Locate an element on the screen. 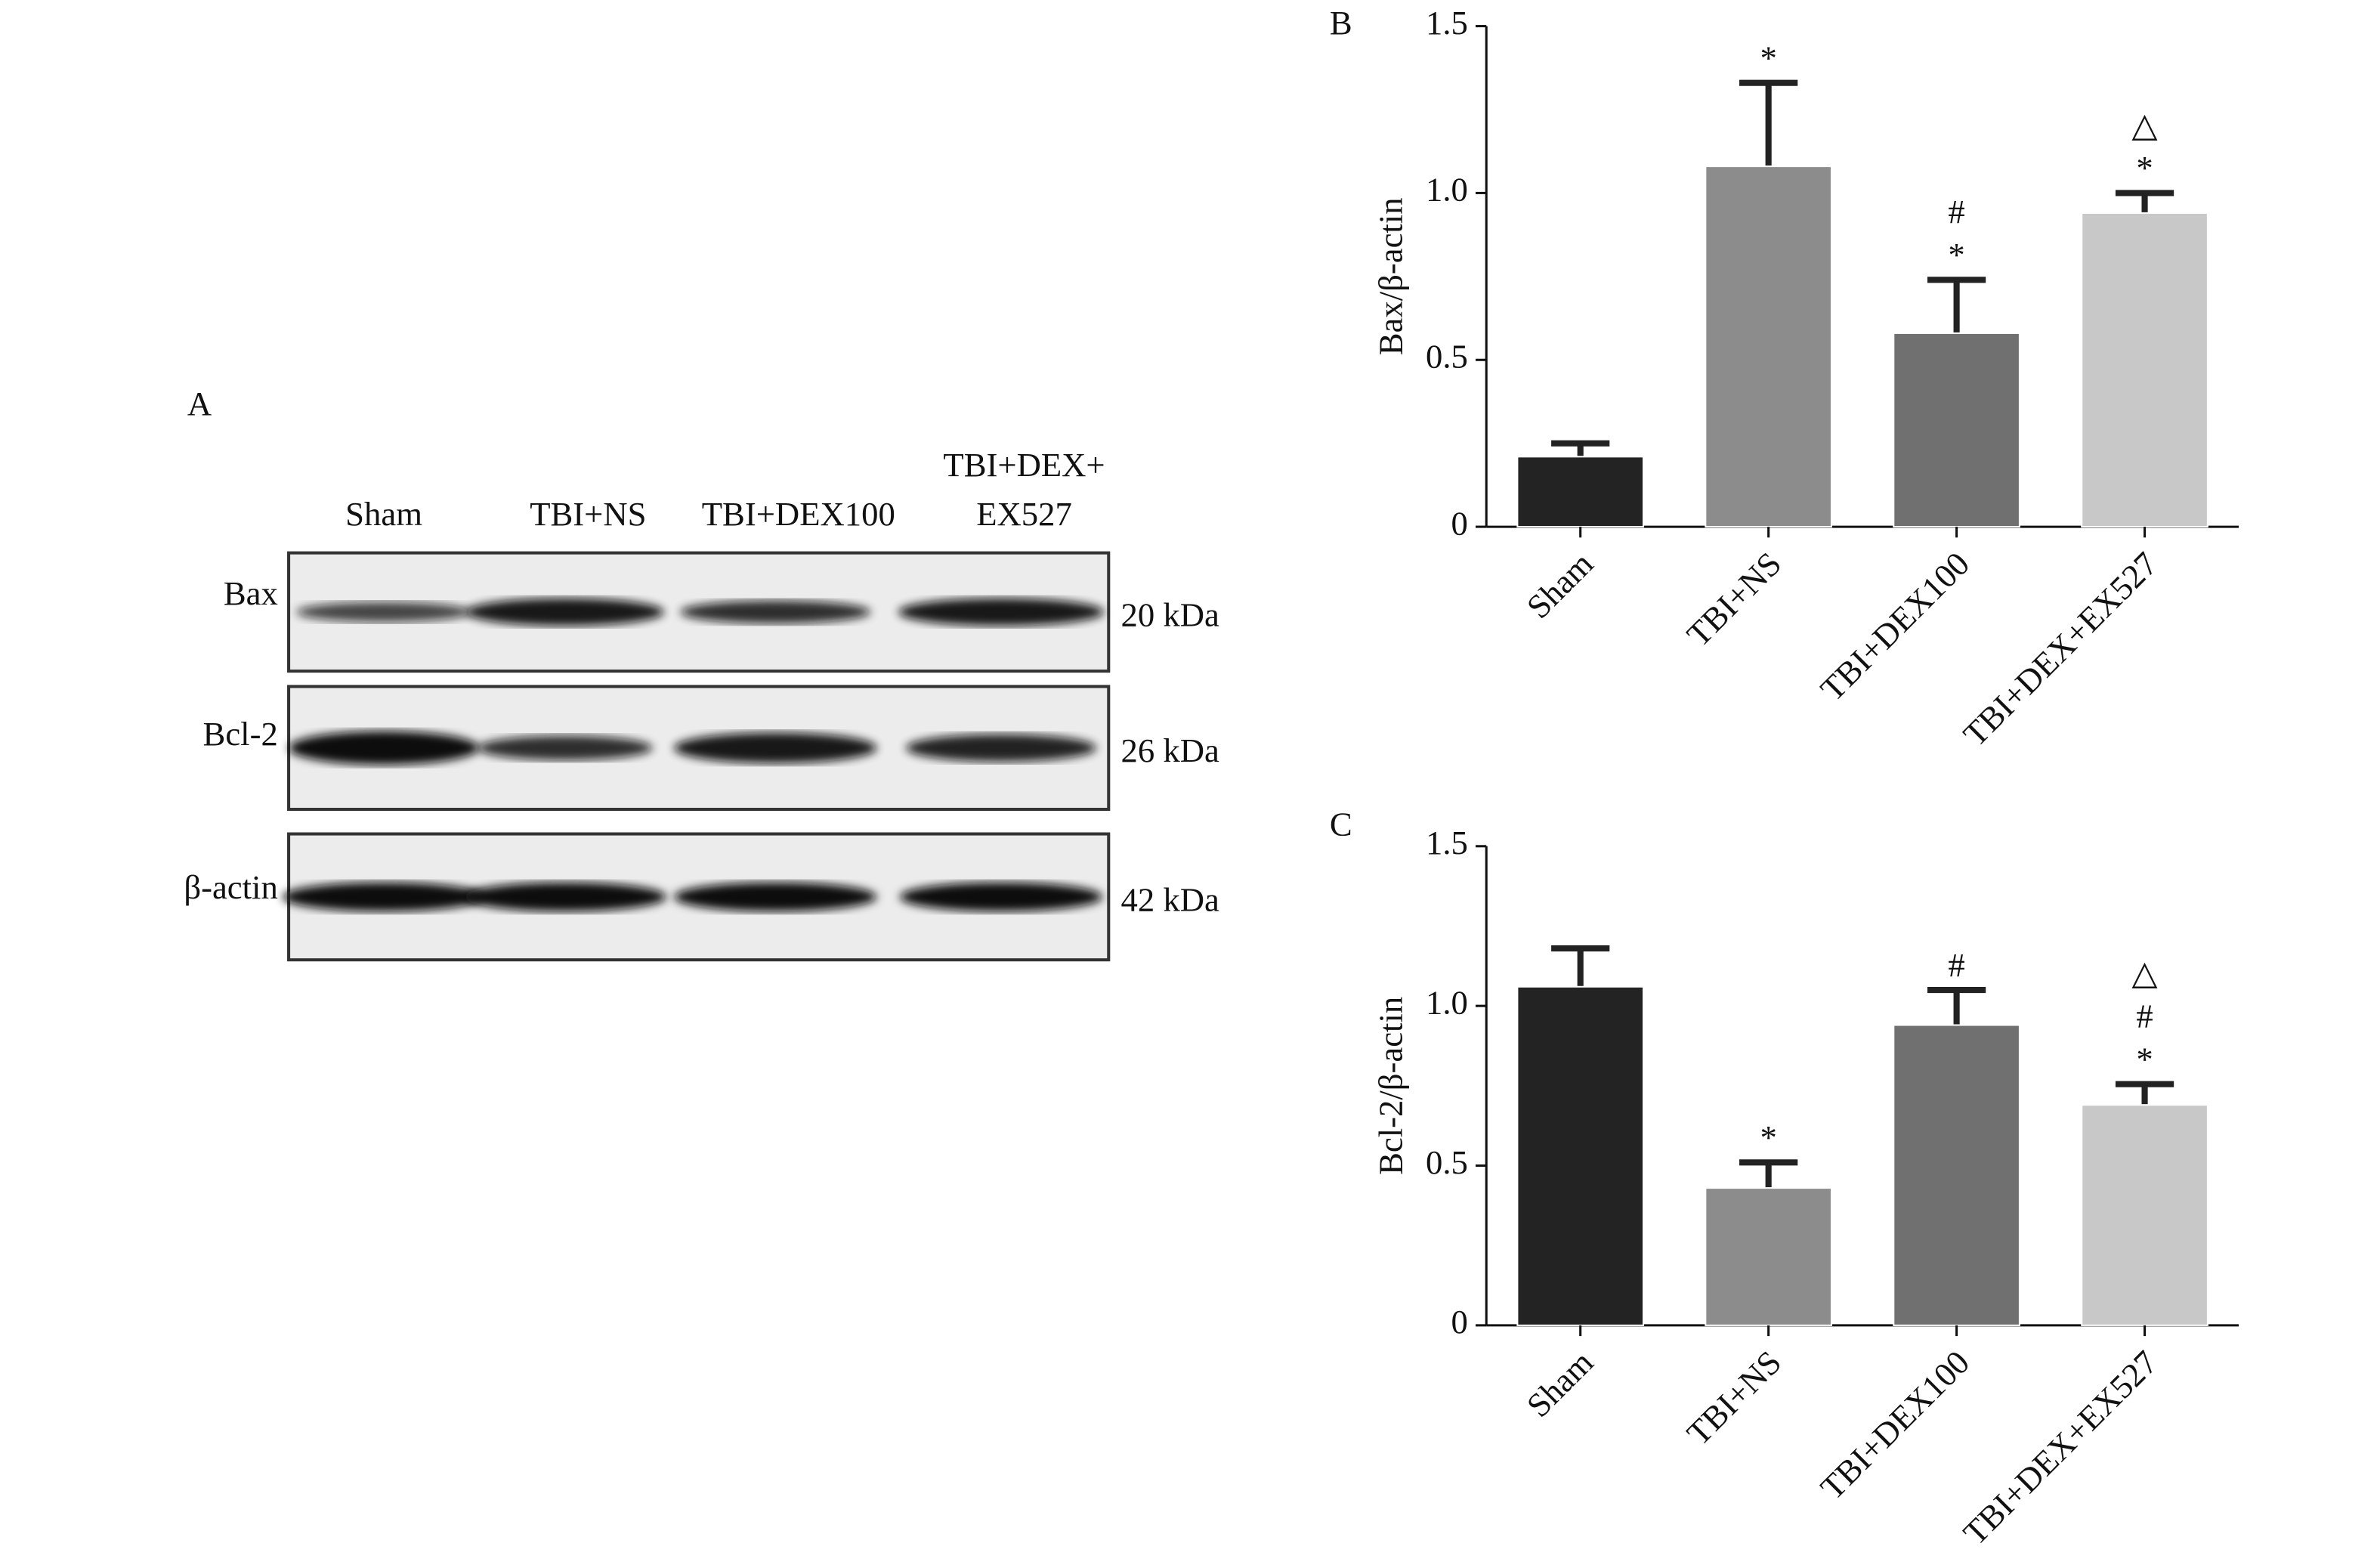 Image resolution: width=2380 pixels, height=1568 pixels. y-axis-label: Bcl-2/β-actin is located at coordinates (1391, 1086).